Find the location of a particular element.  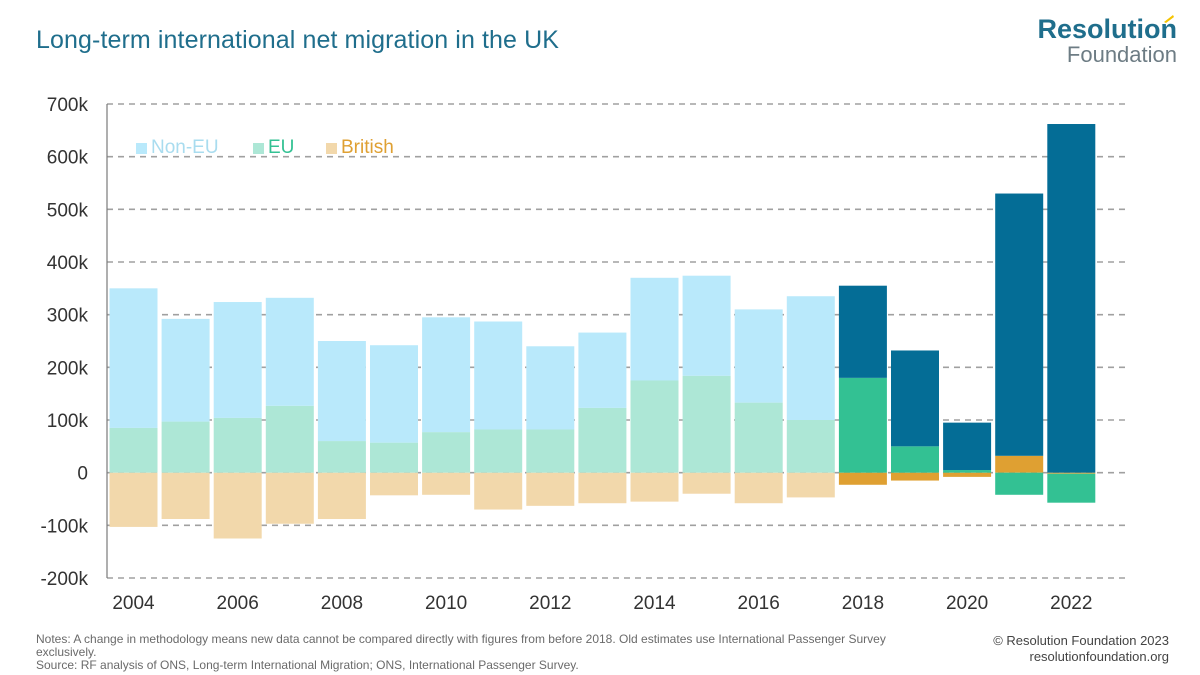

x-tick-label: 2006 is located at coordinates (238, 603).